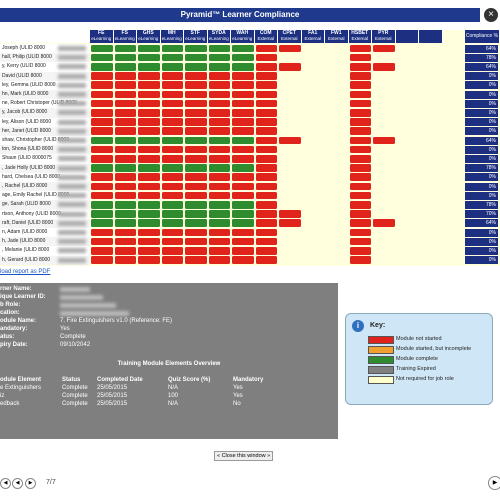 Image resolution: width=500 pixels, height=500 pixels. I want to click on learner-name: ley, Alison (ULID 8000, so click(27, 121).